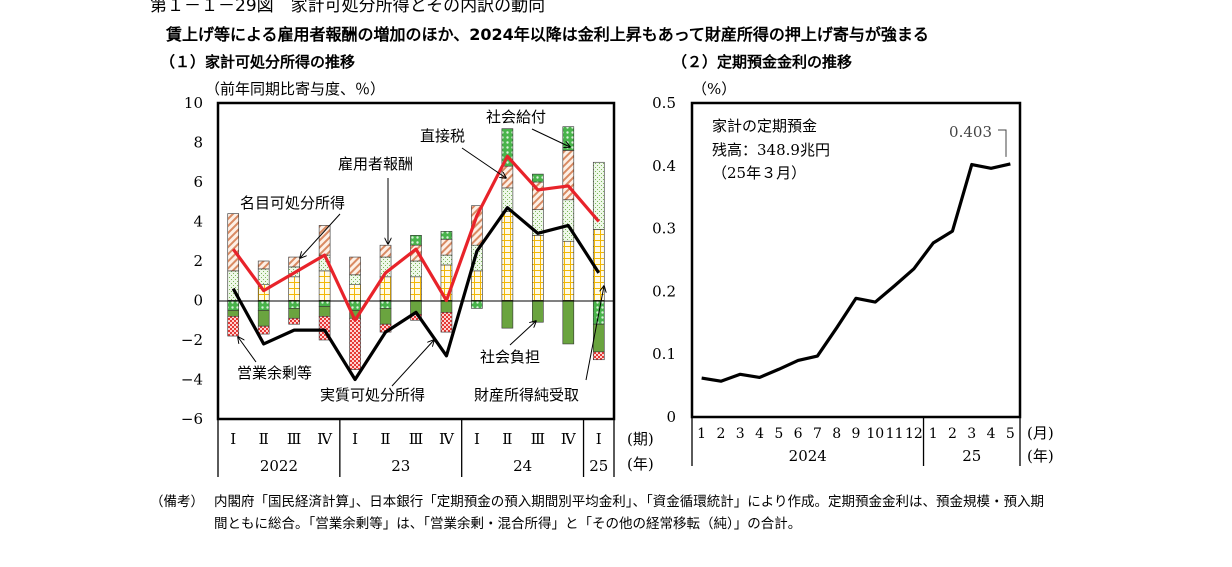  Describe the element at coordinates (671, 417) in the screenshot. I see `panel2-ytick-label: 0` at that location.